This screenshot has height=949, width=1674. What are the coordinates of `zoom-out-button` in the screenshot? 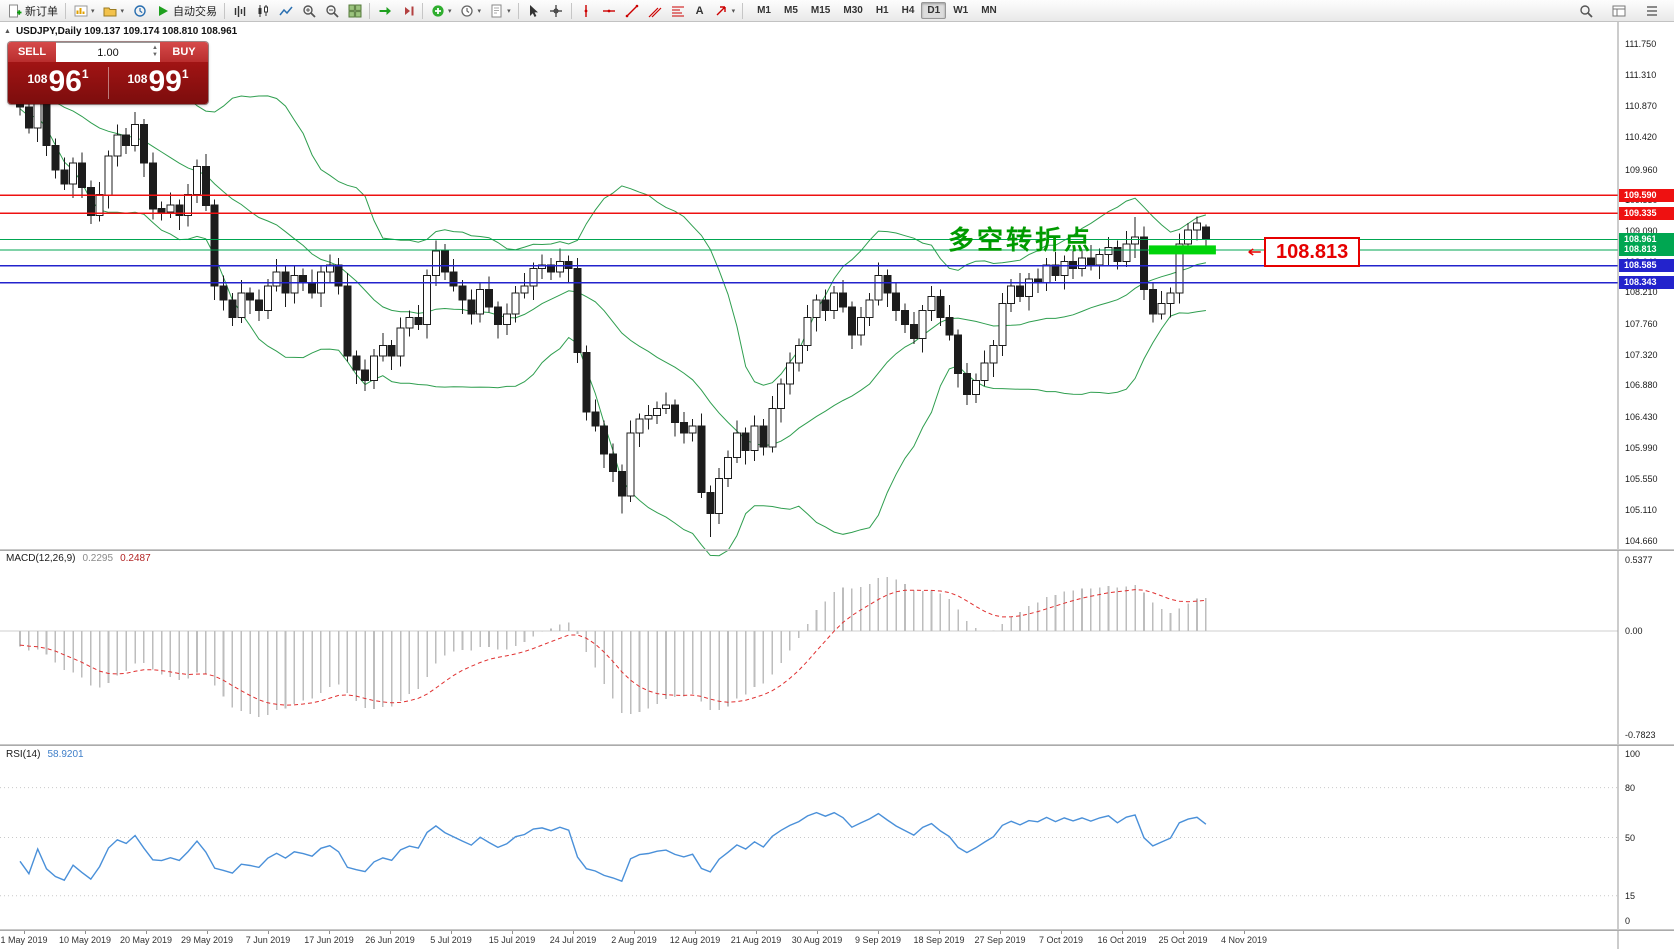 It's located at (331, 11).